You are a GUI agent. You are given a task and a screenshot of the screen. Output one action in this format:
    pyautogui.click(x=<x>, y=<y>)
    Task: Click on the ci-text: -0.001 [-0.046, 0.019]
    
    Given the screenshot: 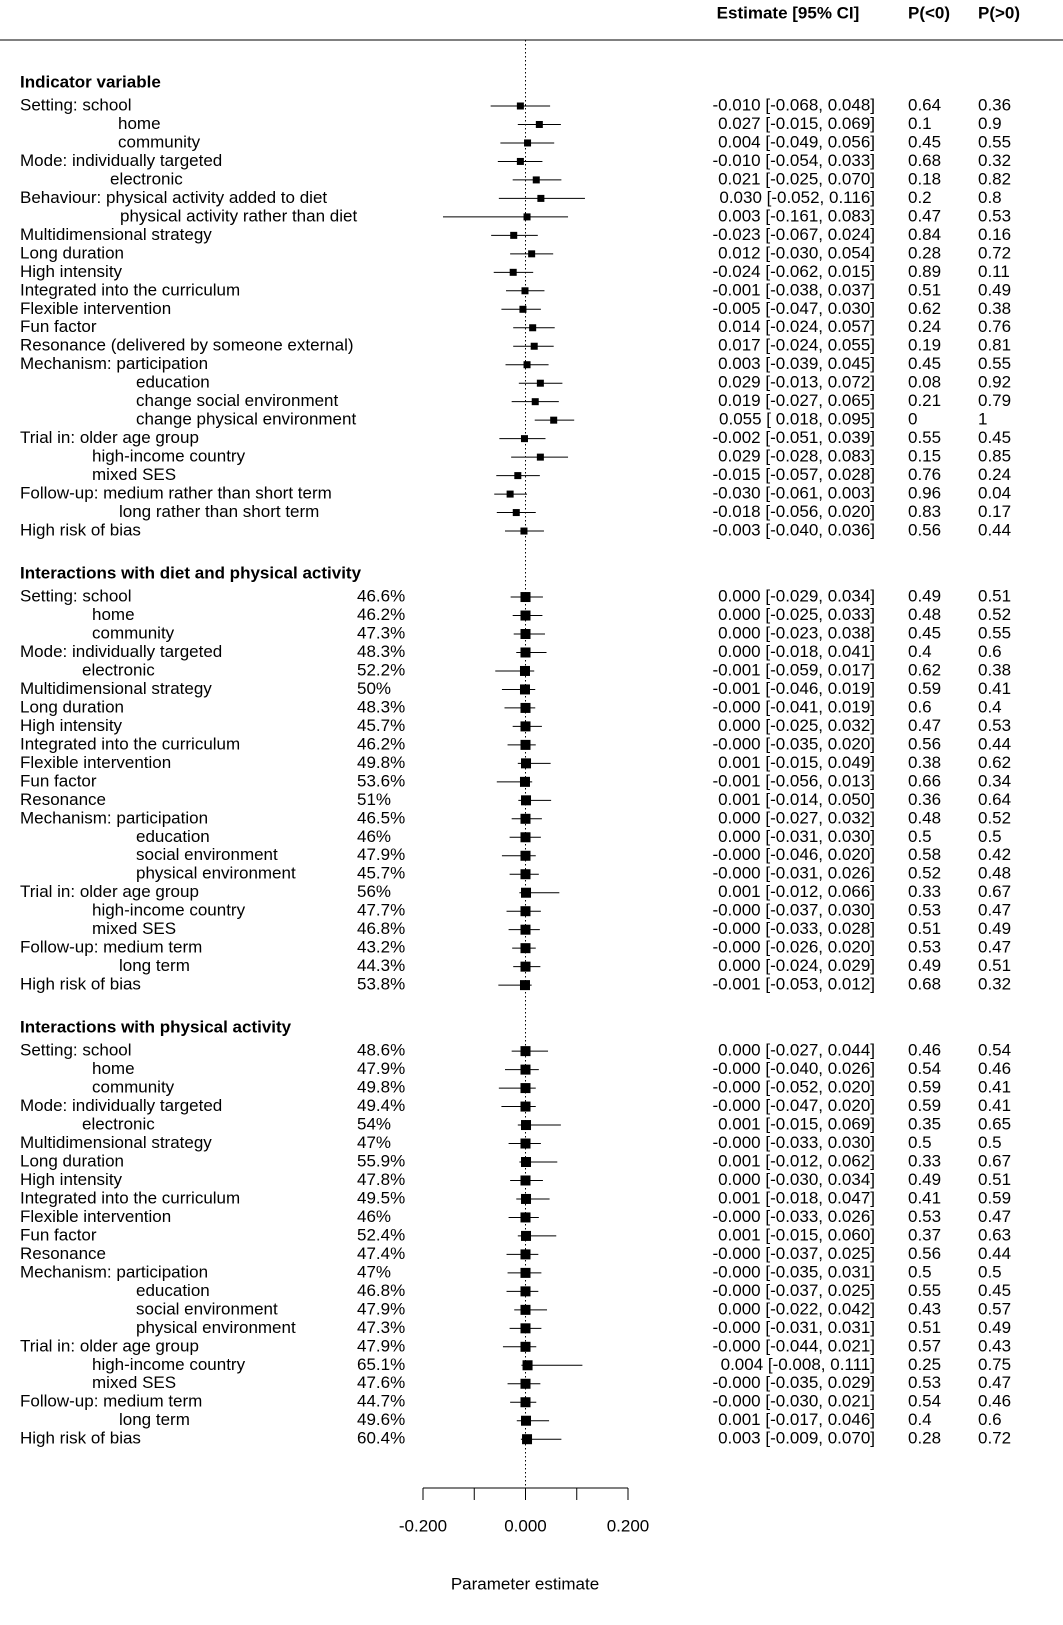 What is the action you would take?
    pyautogui.click(x=793, y=688)
    